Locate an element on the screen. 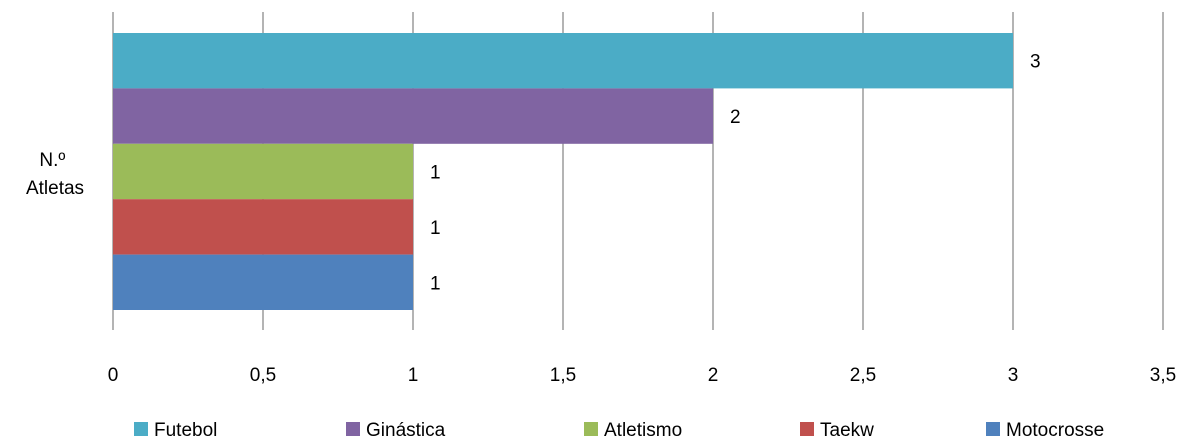 This screenshot has width=1184, height=443. x-tick-label: 0 is located at coordinates (113, 375).